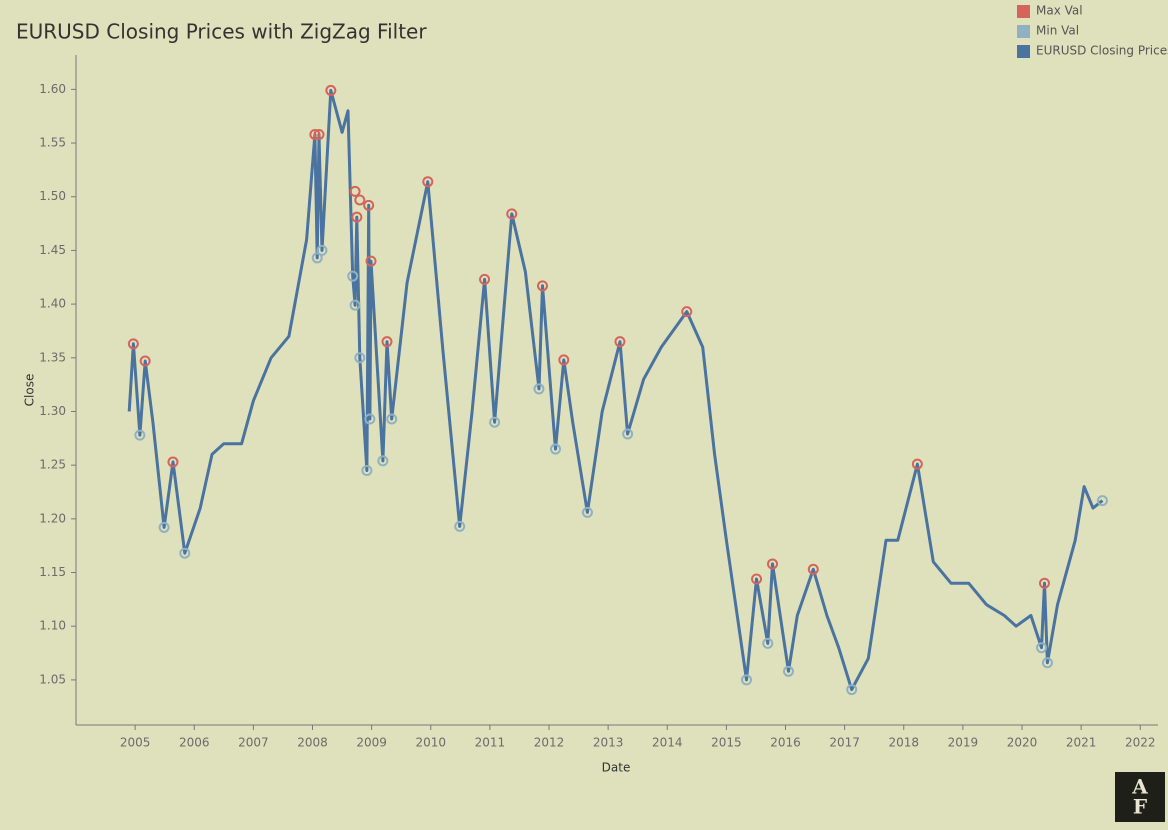  I want to click on y-tick-label: 1.60, so click(52, 89).